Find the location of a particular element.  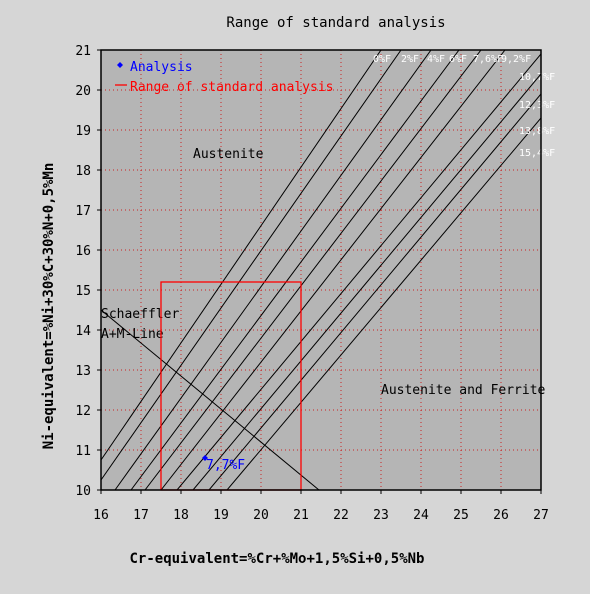

y-tick-label: 11 is located at coordinates (83, 451).